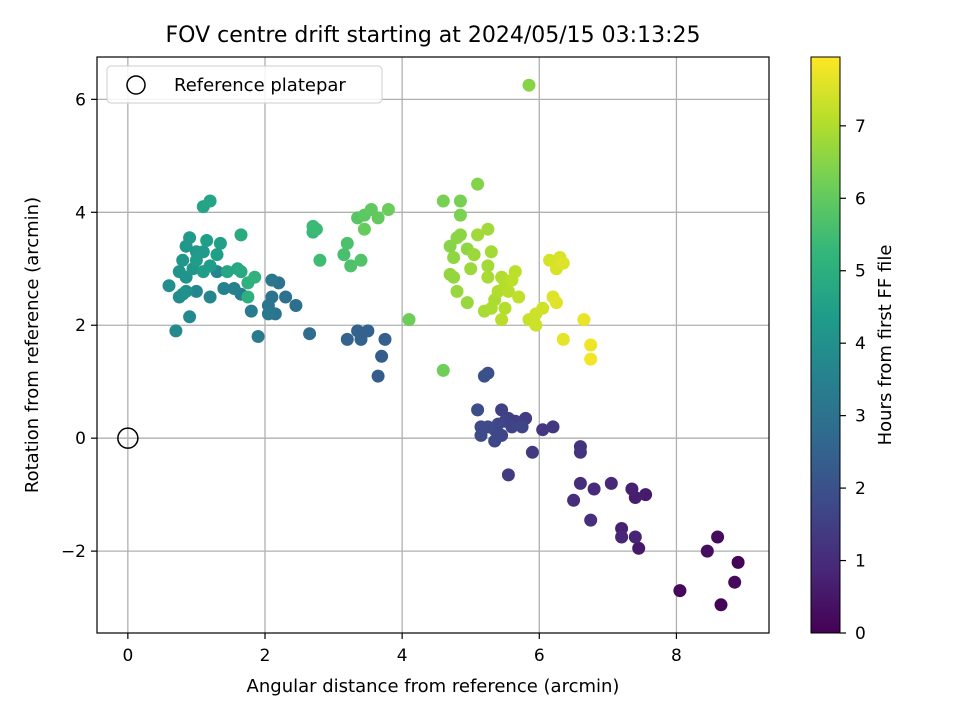 The height and width of the screenshot is (720, 960). What do you see at coordinates (32, 345) in the screenshot?
I see `y-axis-label: Rotation from reference (arcmin)` at bounding box center [32, 345].